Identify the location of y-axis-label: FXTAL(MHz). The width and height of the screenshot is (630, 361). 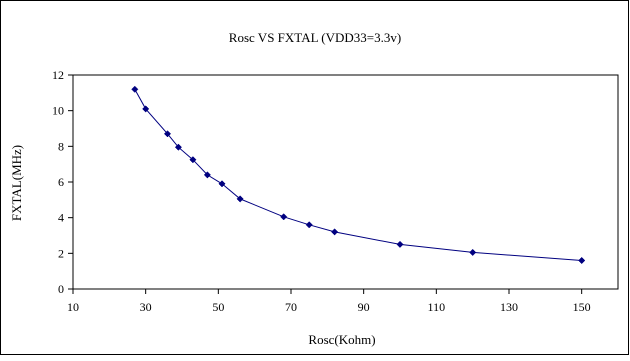
(16, 183).